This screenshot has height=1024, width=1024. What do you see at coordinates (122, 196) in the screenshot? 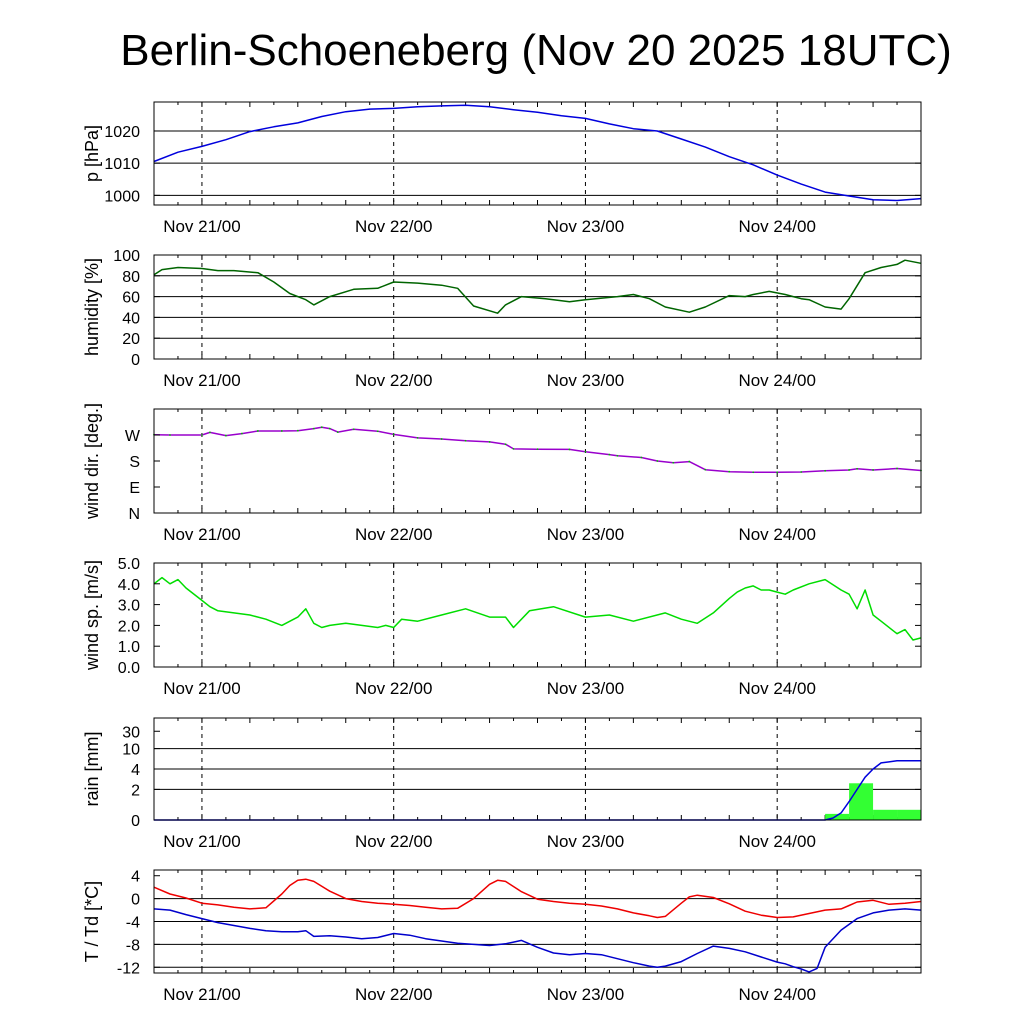
I see `y-tick-label: 1000` at bounding box center [122, 196].